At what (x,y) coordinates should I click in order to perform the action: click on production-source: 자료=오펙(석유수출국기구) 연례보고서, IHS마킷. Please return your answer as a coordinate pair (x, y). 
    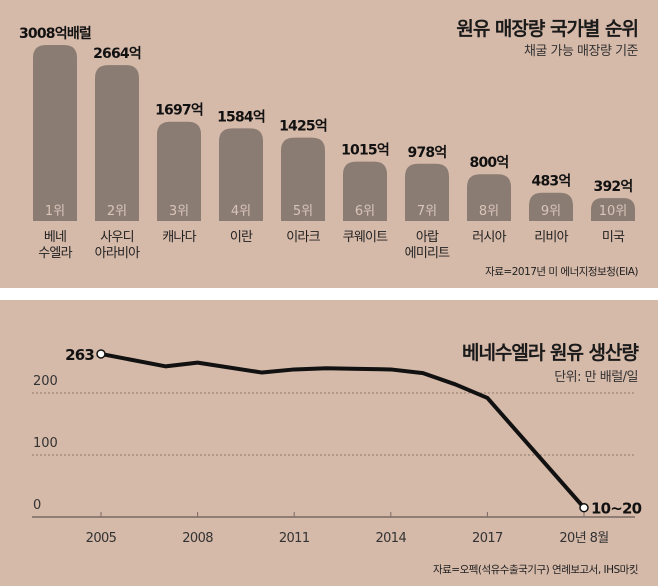
    Looking at the image, I should click on (535, 570).